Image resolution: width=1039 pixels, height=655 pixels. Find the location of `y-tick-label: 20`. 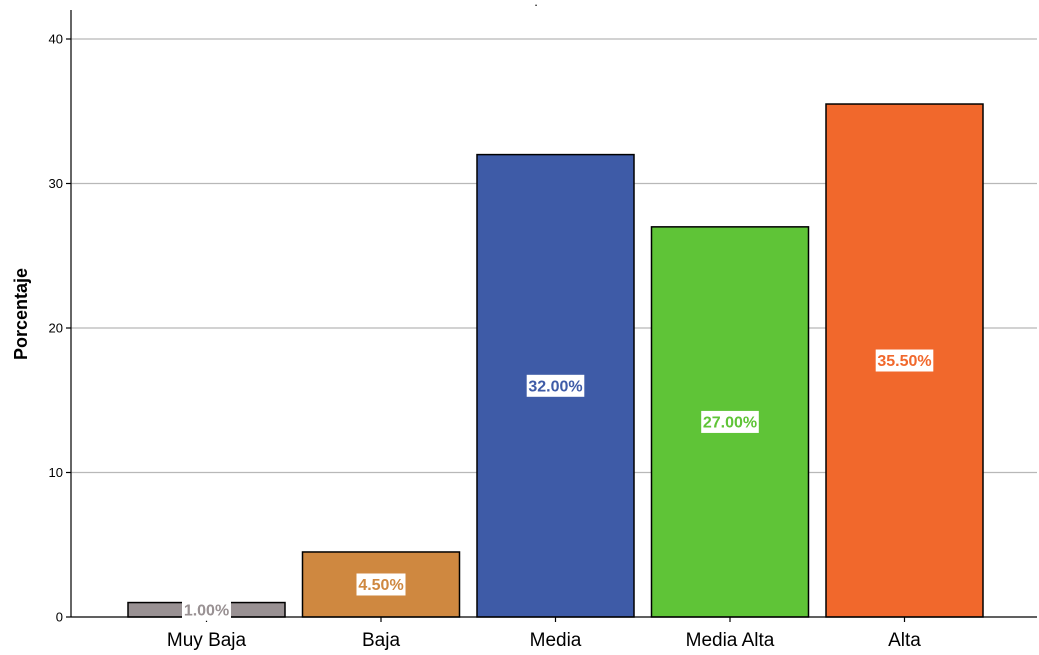

y-tick-label: 20 is located at coordinates (56, 328).